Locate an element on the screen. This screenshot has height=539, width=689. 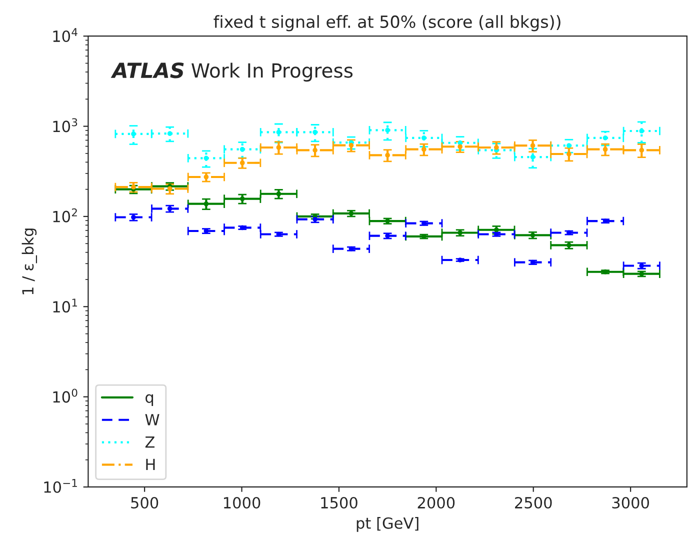
legend-label: H is located at coordinates (150, 464).